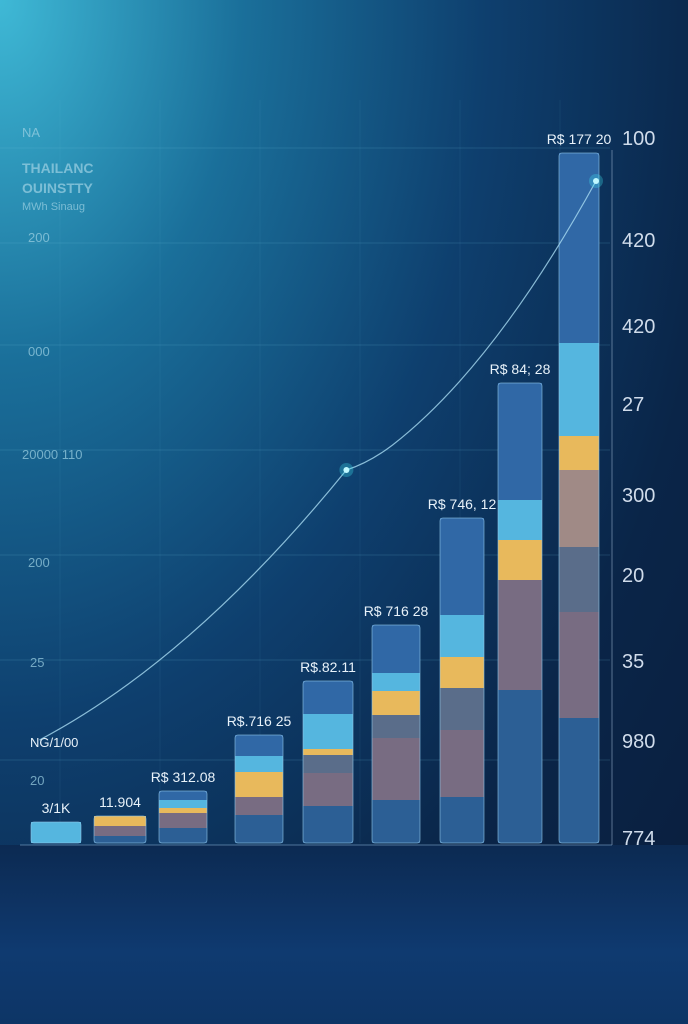  Describe the element at coordinates (31, 132) in the screenshot. I see `title-top: NA` at that location.